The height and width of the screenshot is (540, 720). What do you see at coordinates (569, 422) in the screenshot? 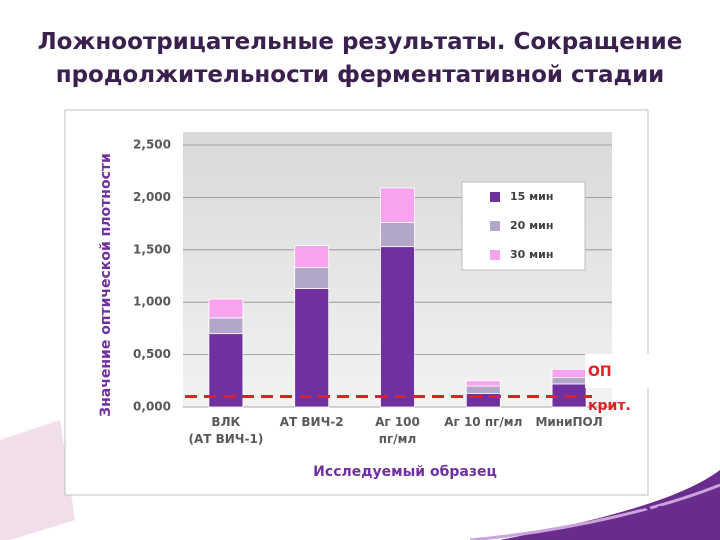
I see `x-tick-label: МиниПОЛ` at bounding box center [569, 422].